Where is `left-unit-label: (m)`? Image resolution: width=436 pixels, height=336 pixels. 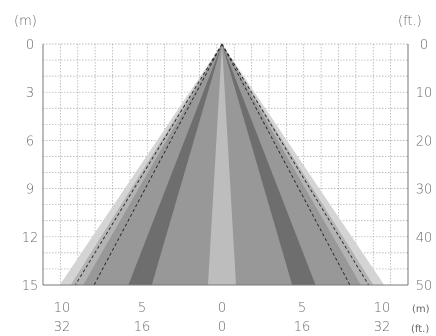 left-unit-label: (m) is located at coordinates (25, 21).